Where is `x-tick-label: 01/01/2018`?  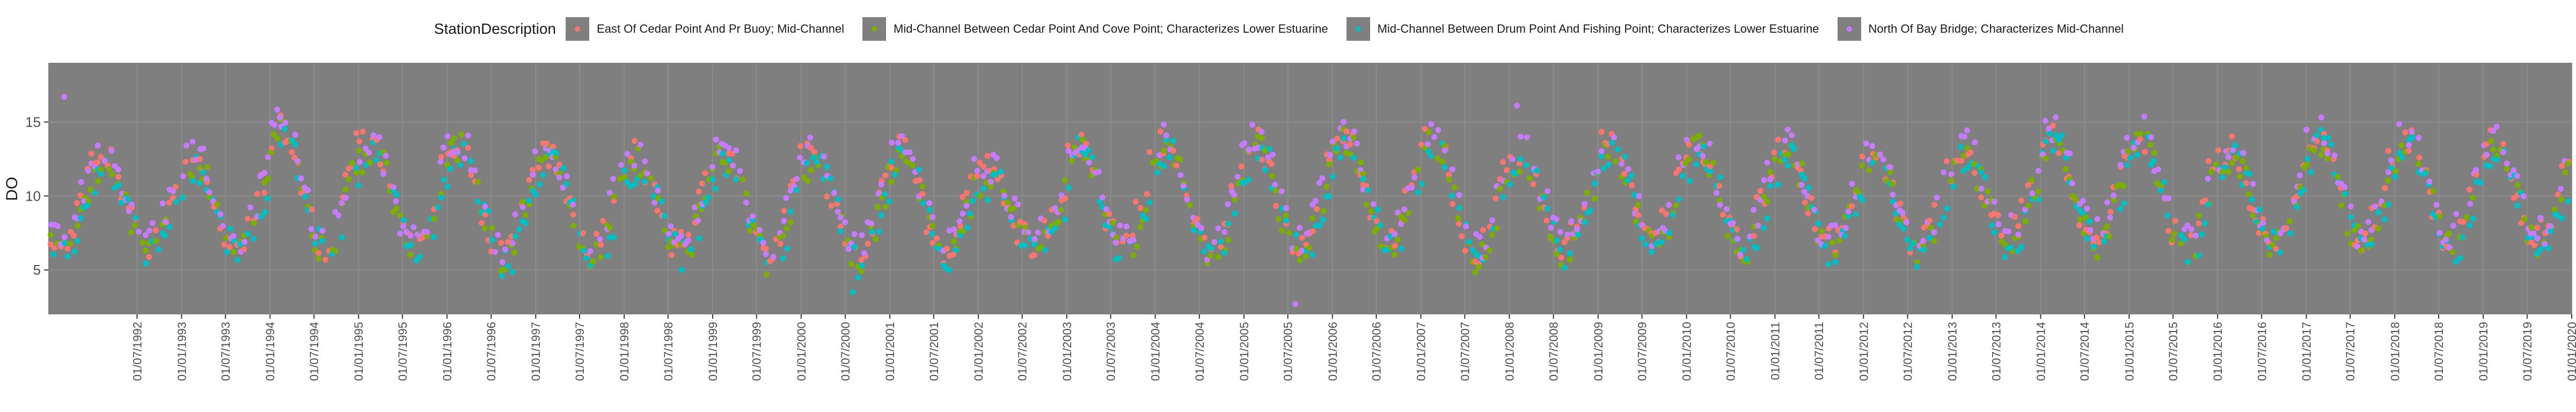 x-tick-label: 01/01/2018 is located at coordinates (2395, 351).